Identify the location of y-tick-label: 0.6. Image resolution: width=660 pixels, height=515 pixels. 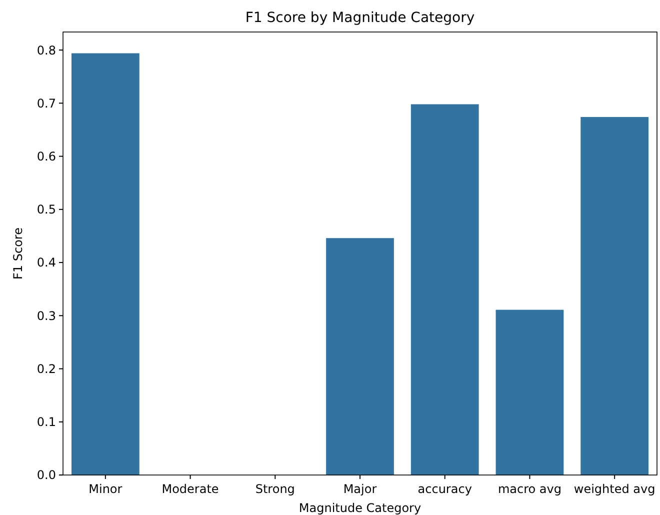
(46, 156).